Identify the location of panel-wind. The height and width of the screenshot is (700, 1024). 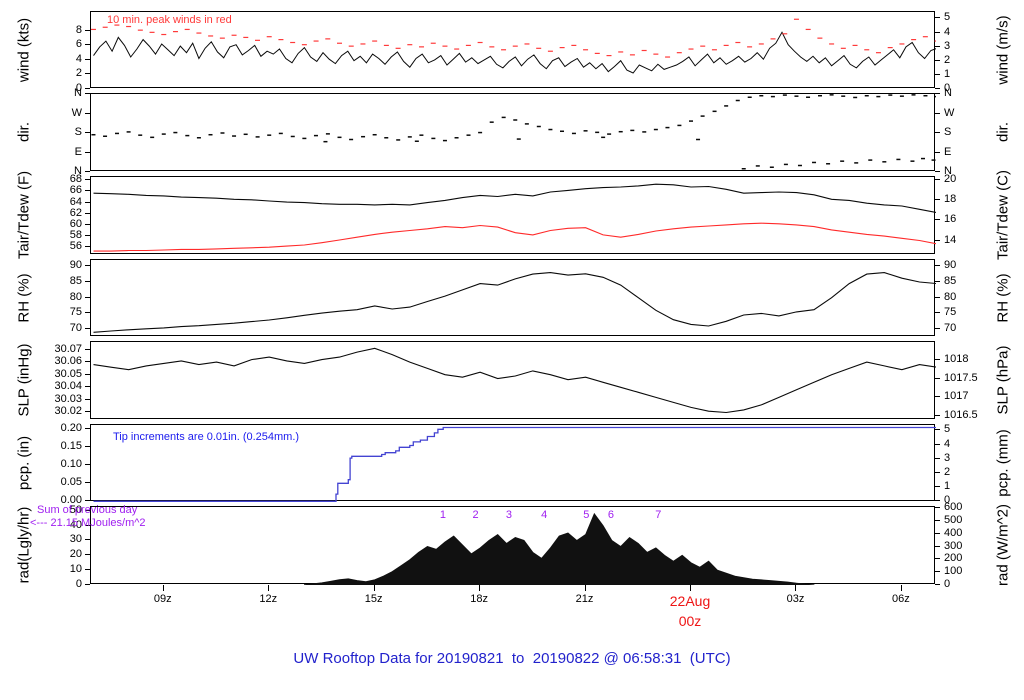
(513, 49).